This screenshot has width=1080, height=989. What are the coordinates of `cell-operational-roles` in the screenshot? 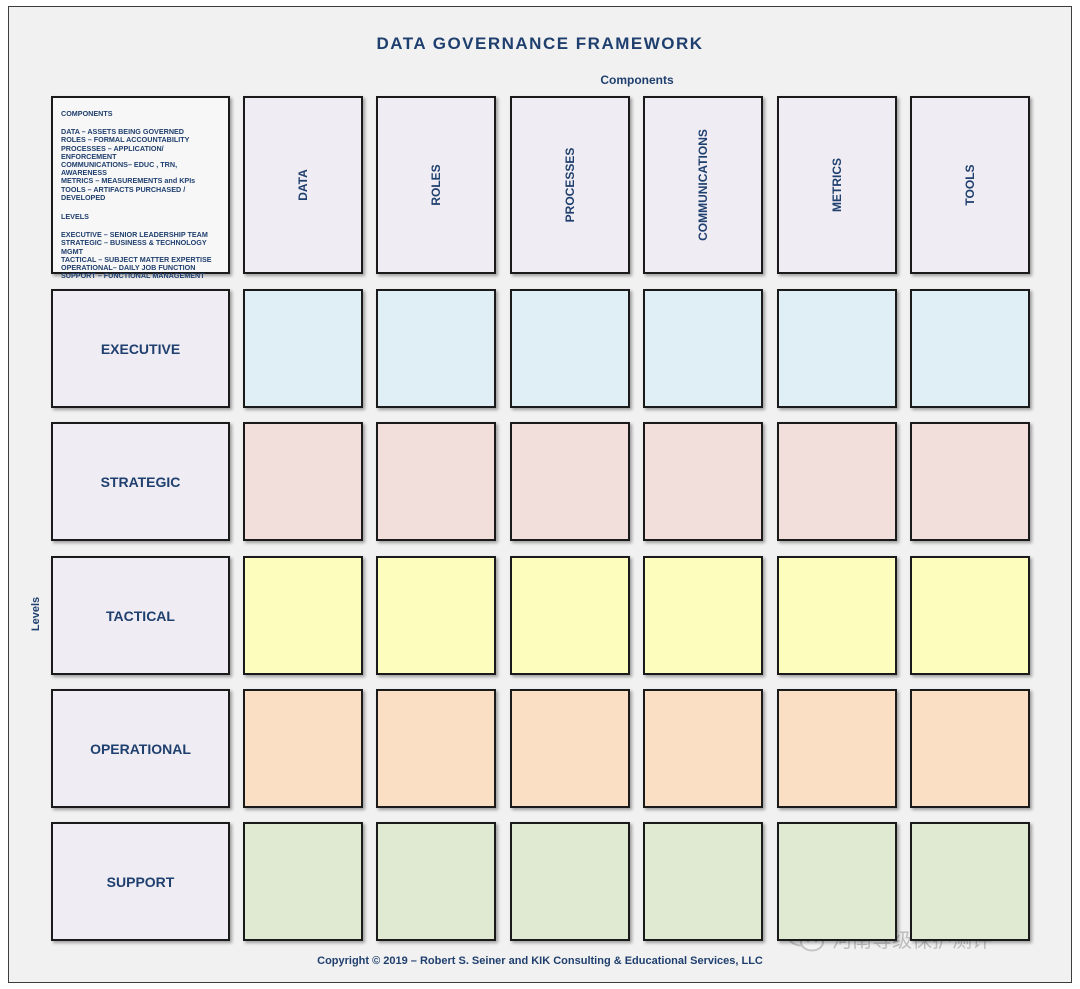 It's located at (436, 748).